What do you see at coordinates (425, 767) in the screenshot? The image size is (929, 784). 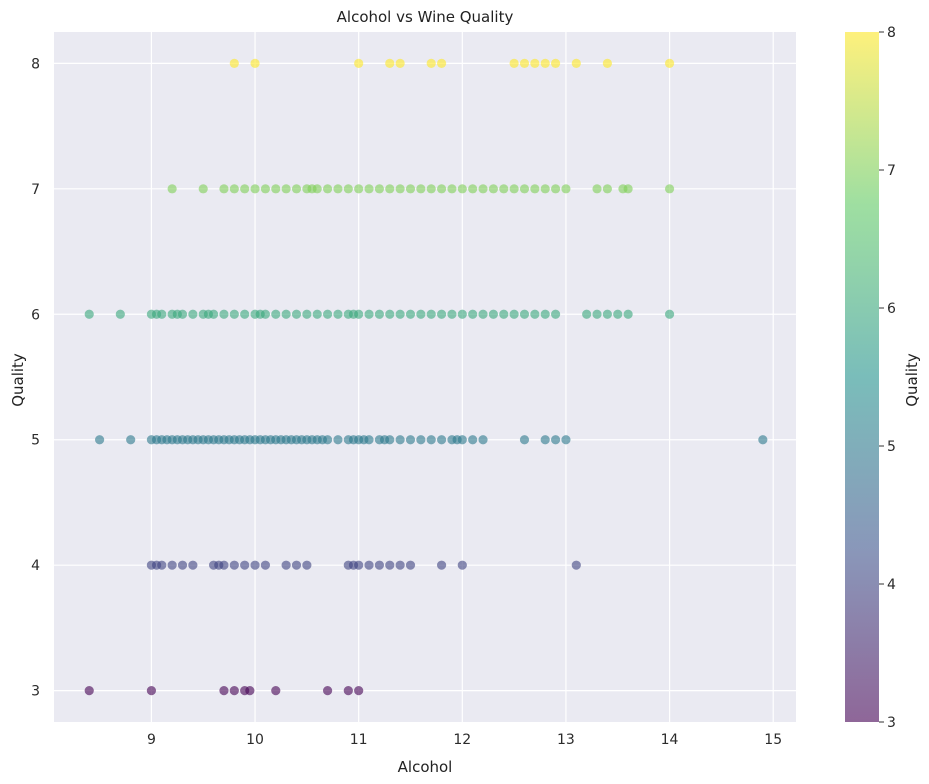 I see `x-axis-label: Alcohol` at bounding box center [425, 767].